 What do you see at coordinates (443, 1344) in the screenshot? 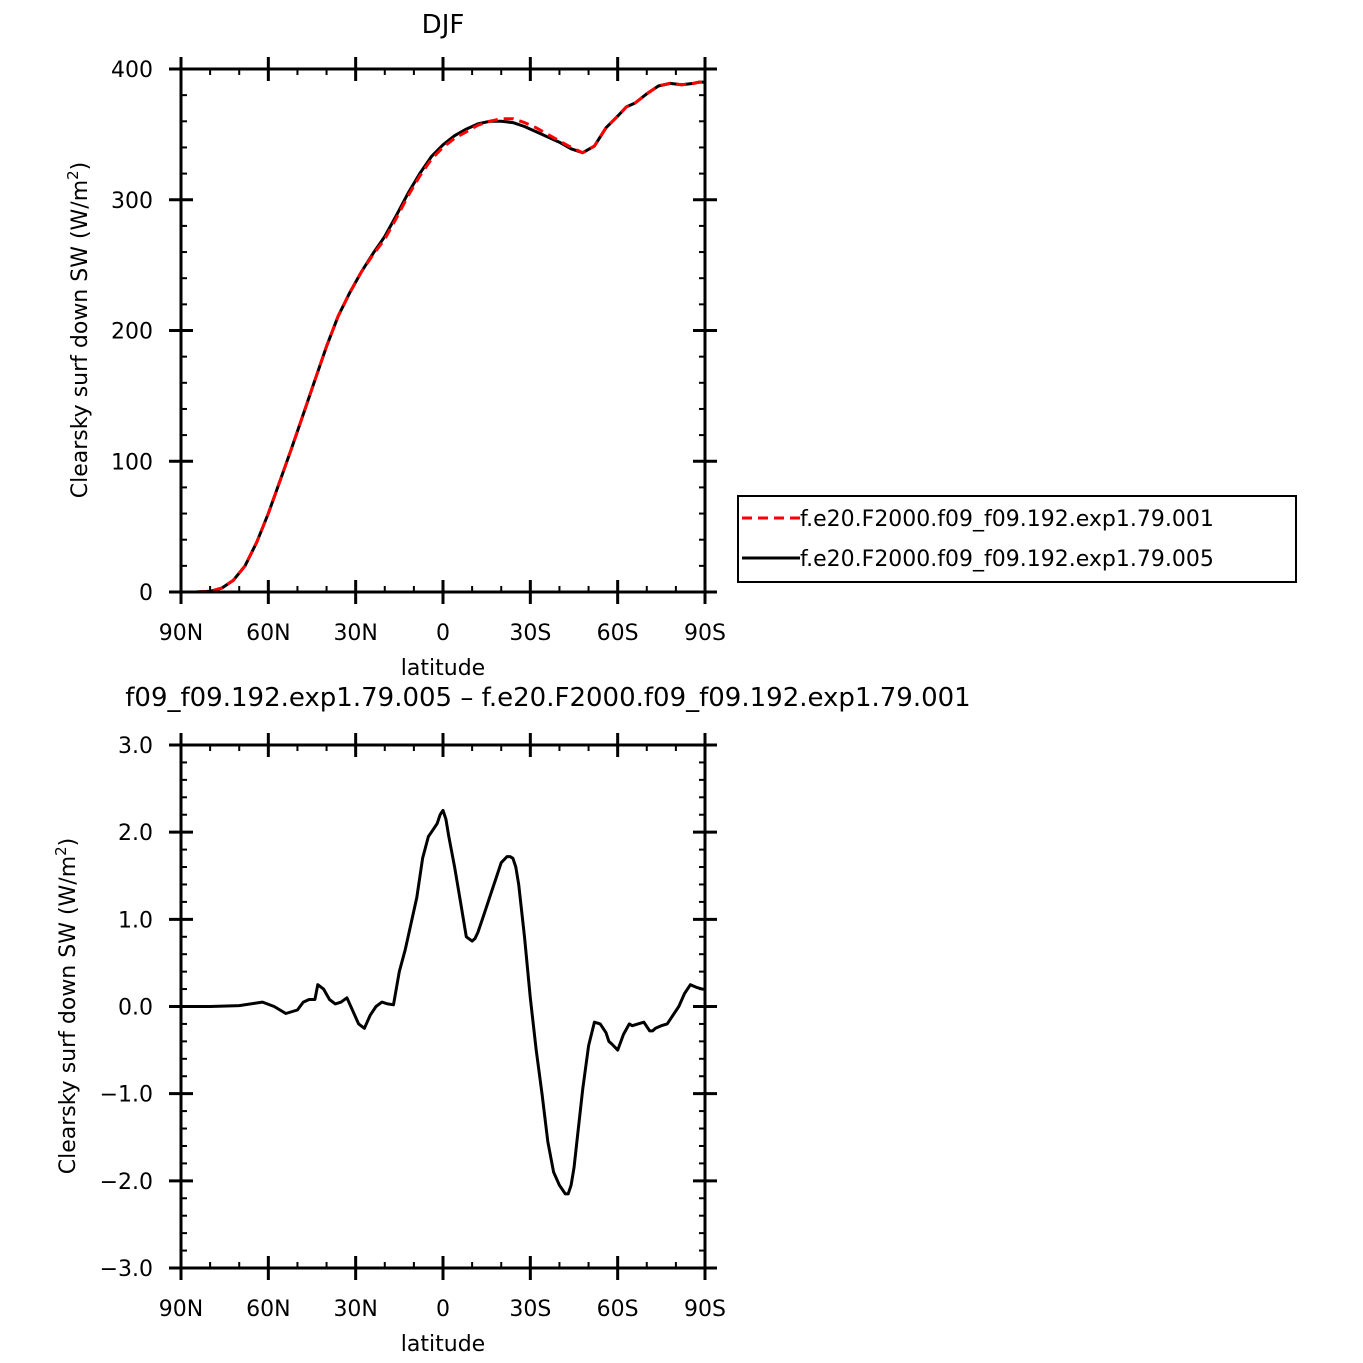
I see `bottom-x-axis-label: latitude` at bounding box center [443, 1344].